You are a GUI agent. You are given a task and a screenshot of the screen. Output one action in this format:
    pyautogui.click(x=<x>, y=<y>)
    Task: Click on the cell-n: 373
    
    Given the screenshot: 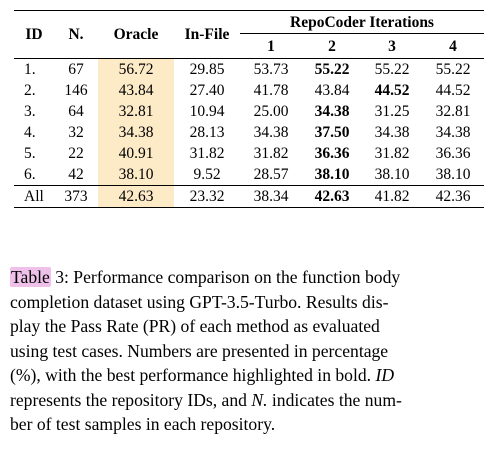 What is the action you would take?
    pyautogui.click(x=76, y=196)
    